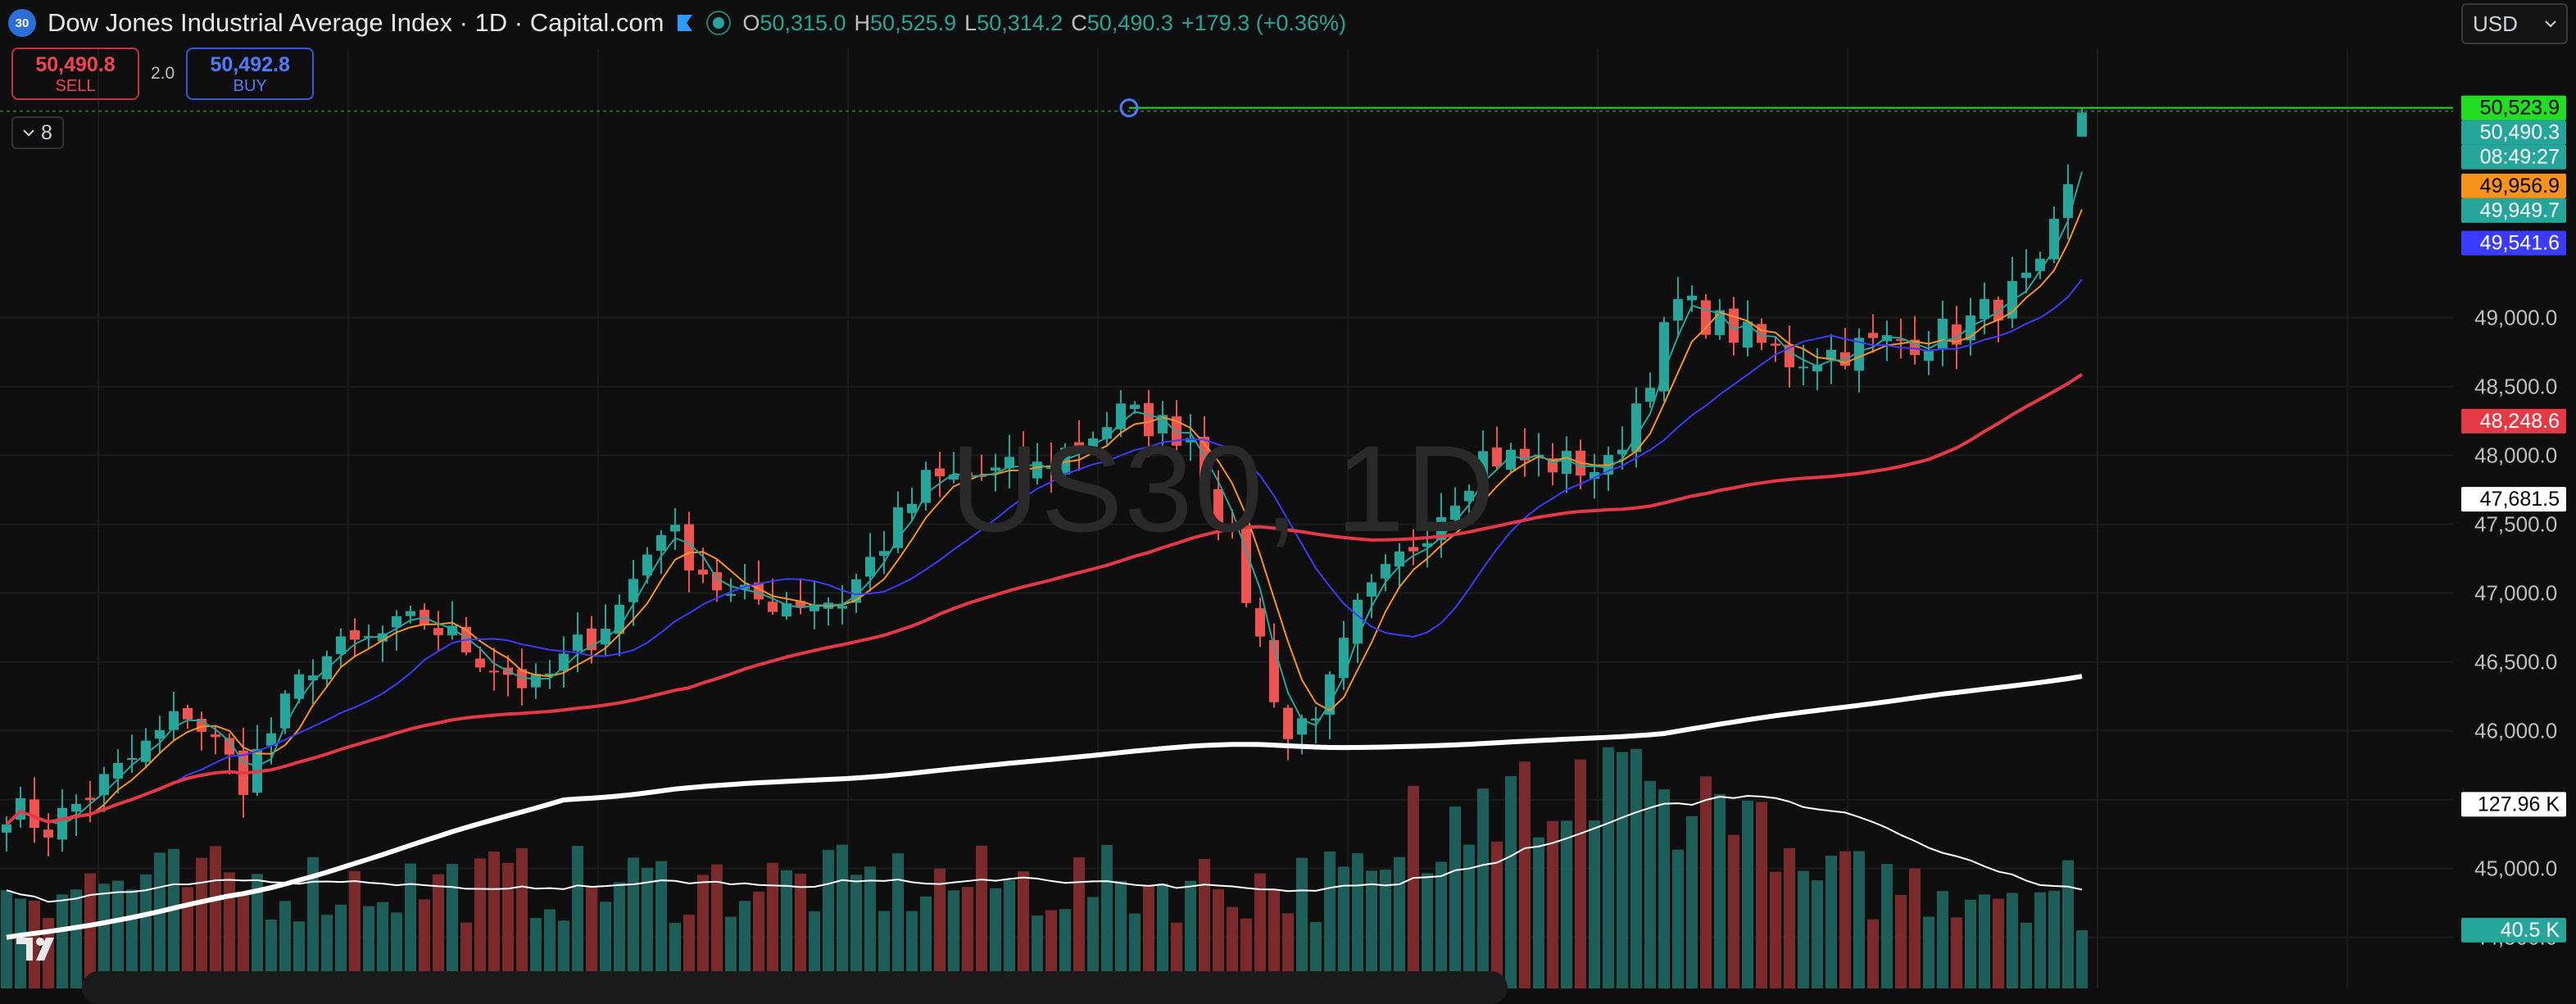 Image resolution: width=2576 pixels, height=1004 pixels. Describe the element at coordinates (22, 23) in the screenshot. I see `symbol-badge: 30` at that location.